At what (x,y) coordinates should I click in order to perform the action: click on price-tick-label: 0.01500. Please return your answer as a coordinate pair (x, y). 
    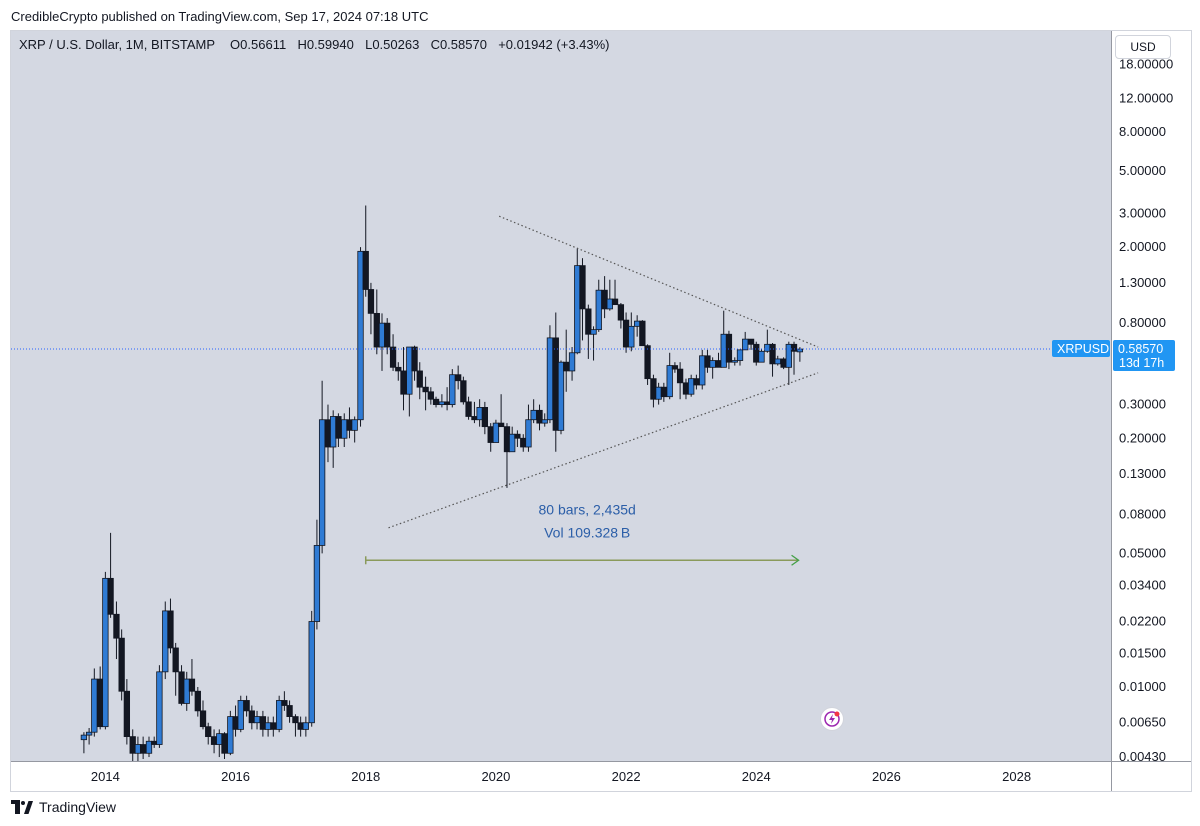
    Looking at the image, I should click on (1142, 652).